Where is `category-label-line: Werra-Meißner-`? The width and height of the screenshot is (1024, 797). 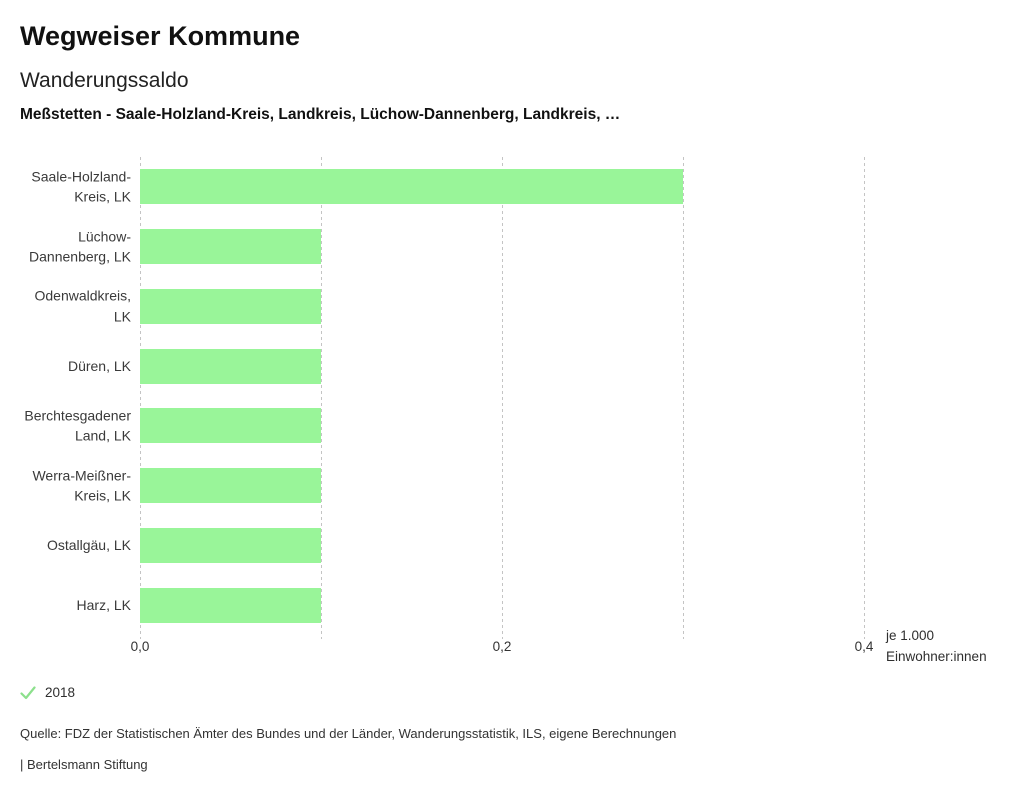 category-label-line: Werra-Meißner- is located at coordinates (81, 475).